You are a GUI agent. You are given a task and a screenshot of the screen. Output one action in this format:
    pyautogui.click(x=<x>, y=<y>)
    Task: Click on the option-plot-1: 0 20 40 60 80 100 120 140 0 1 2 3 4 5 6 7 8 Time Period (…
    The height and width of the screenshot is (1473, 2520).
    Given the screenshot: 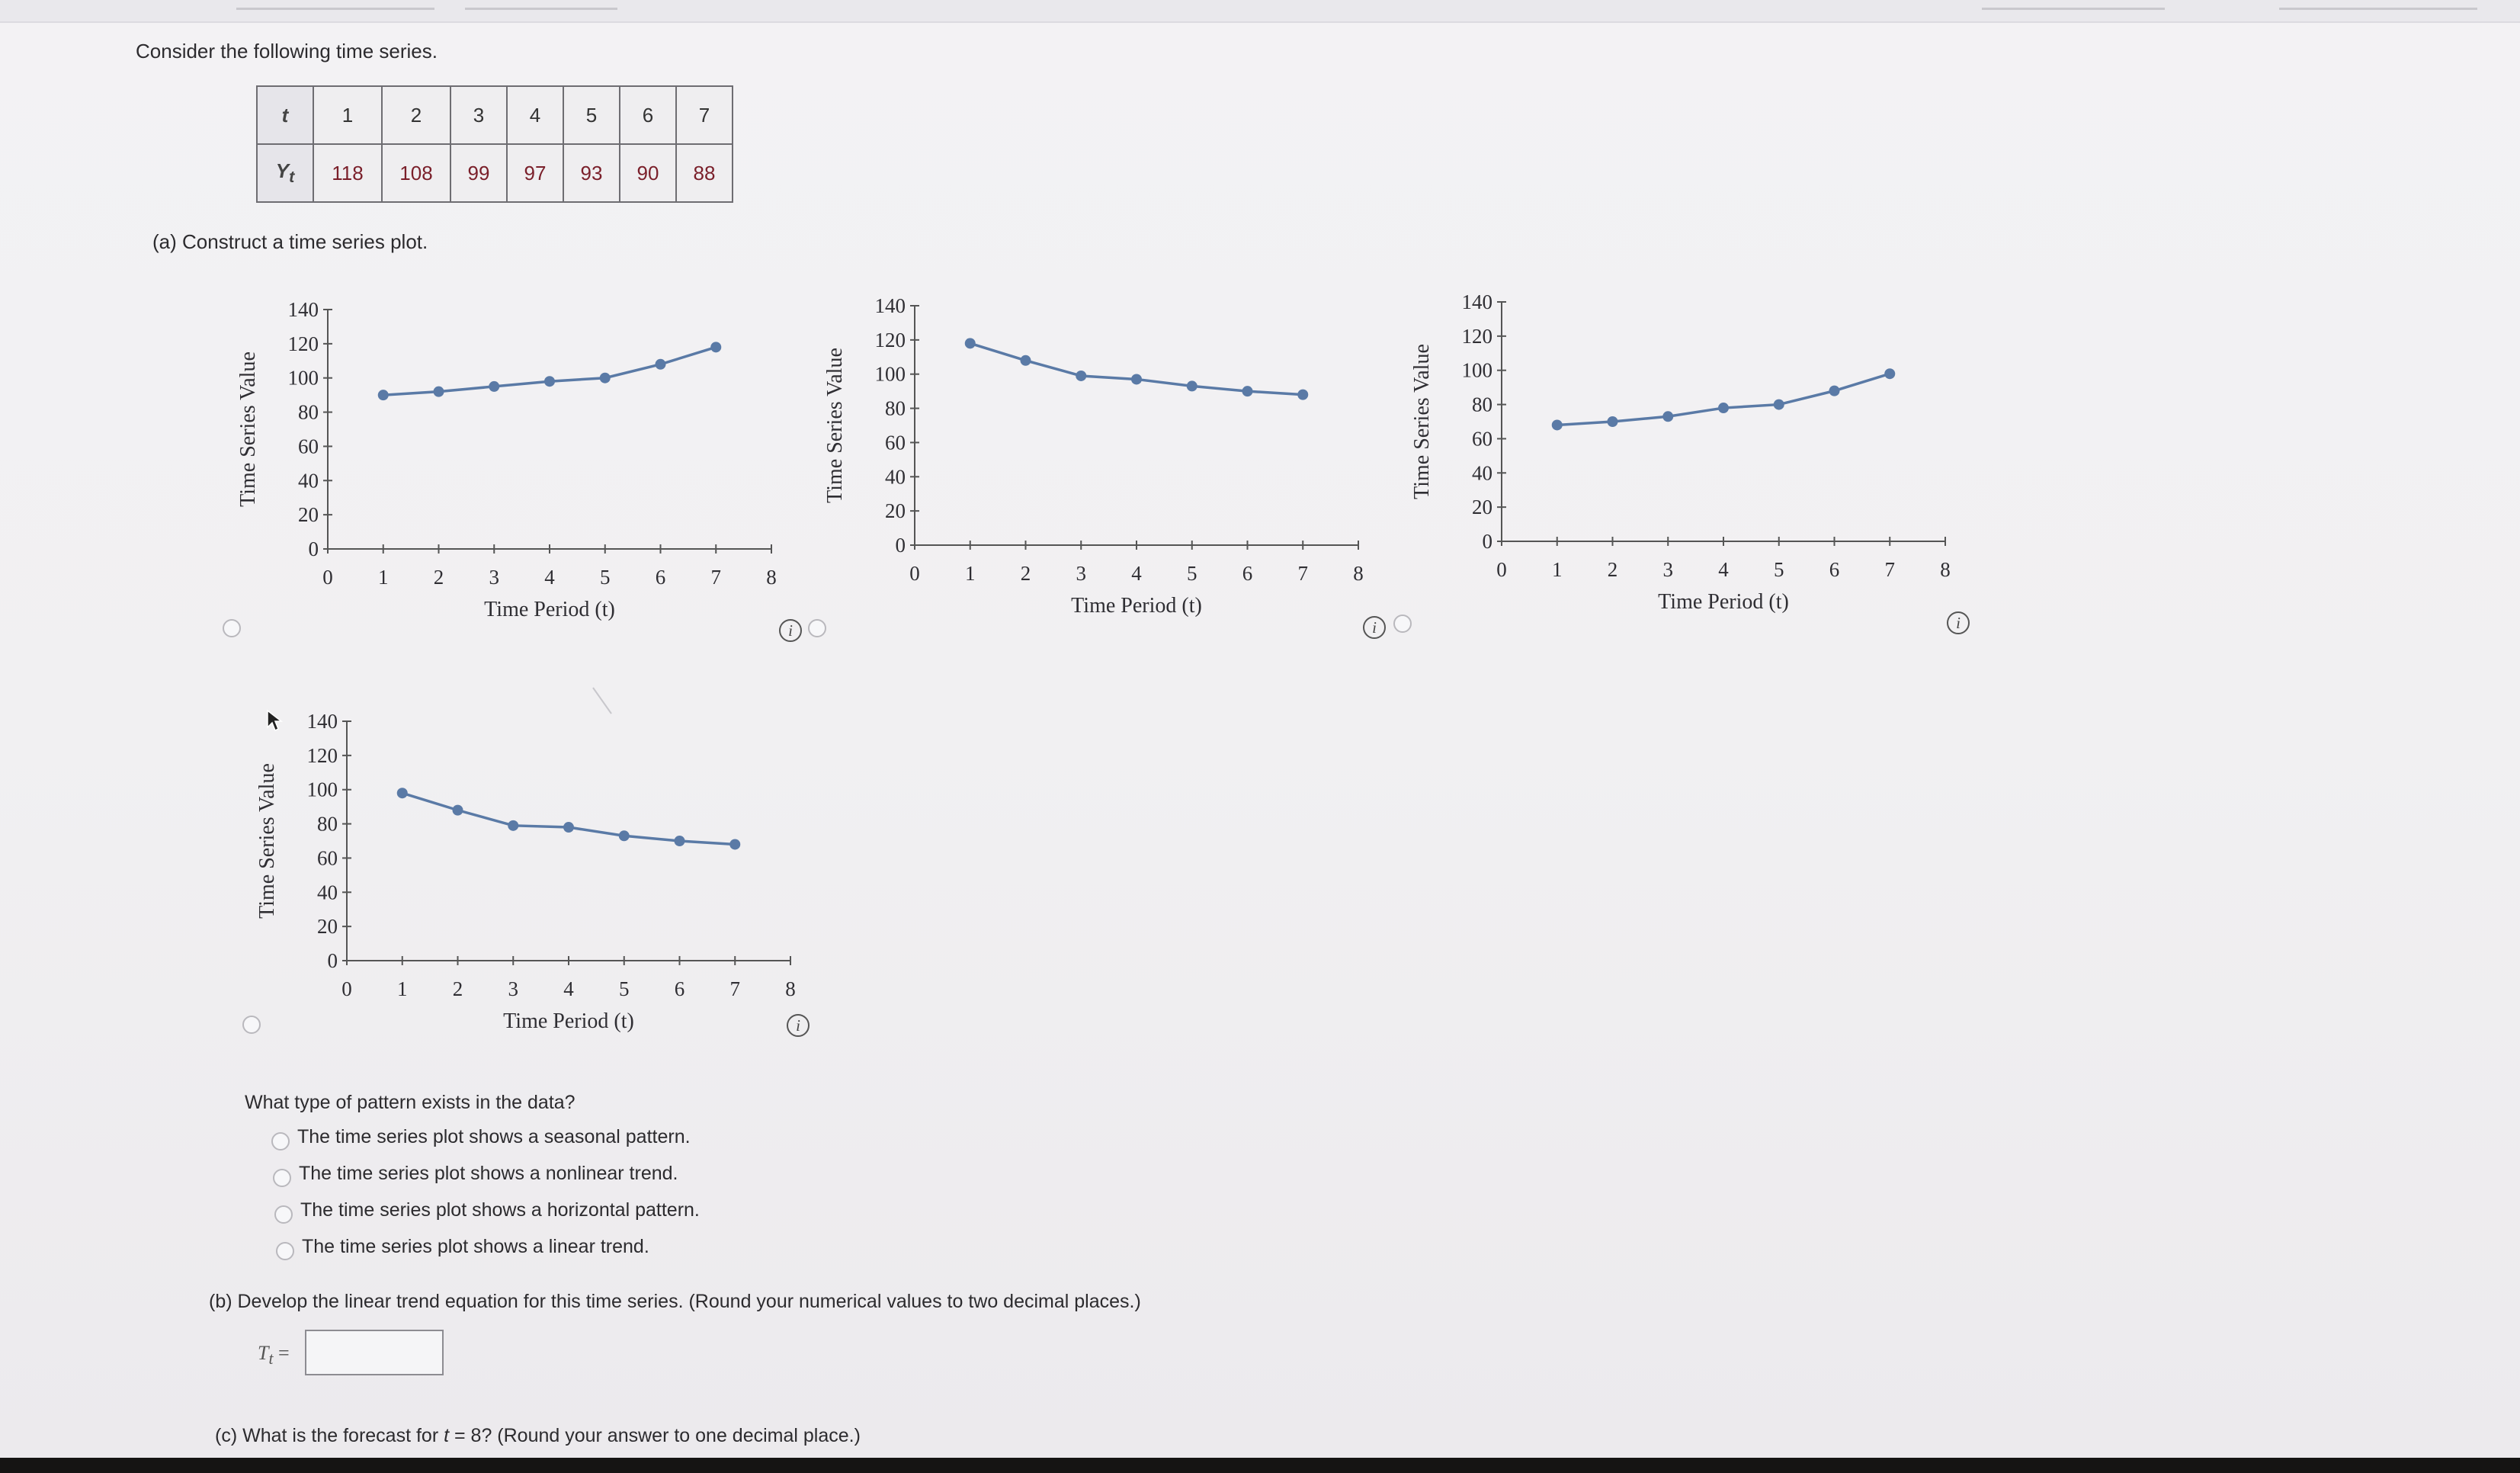 What is the action you would take?
    pyautogui.click(x=506, y=459)
    